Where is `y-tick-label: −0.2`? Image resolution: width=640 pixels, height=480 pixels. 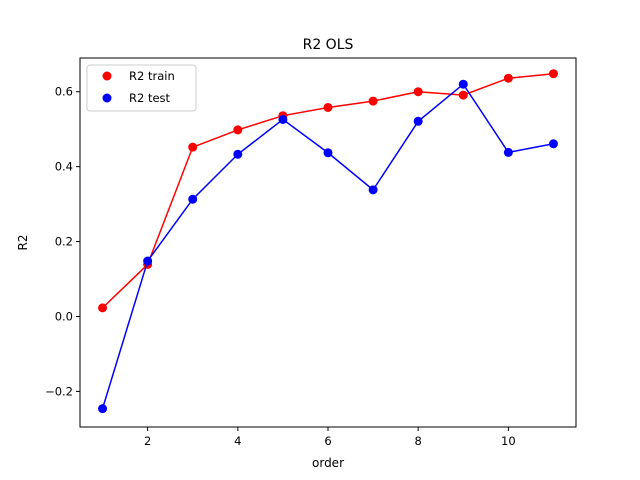 y-tick-label: −0.2 is located at coordinates (59, 391).